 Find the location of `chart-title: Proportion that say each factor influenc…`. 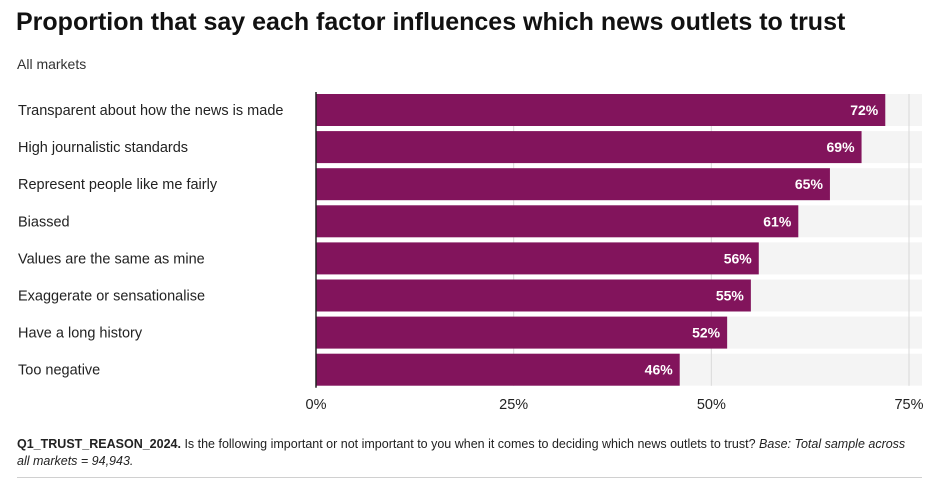

chart-title: Proportion that say each factor influenc… is located at coordinates (431, 22).